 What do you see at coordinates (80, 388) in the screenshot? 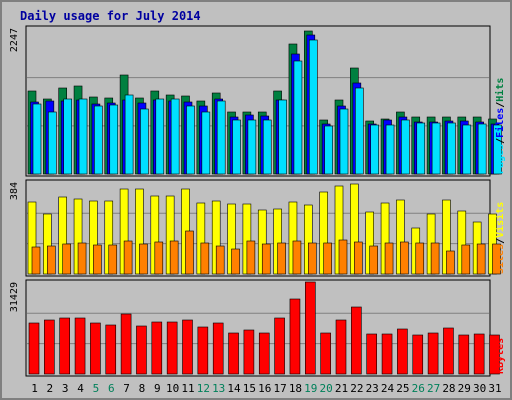
I see `day-label: 4` at bounding box center [80, 388].